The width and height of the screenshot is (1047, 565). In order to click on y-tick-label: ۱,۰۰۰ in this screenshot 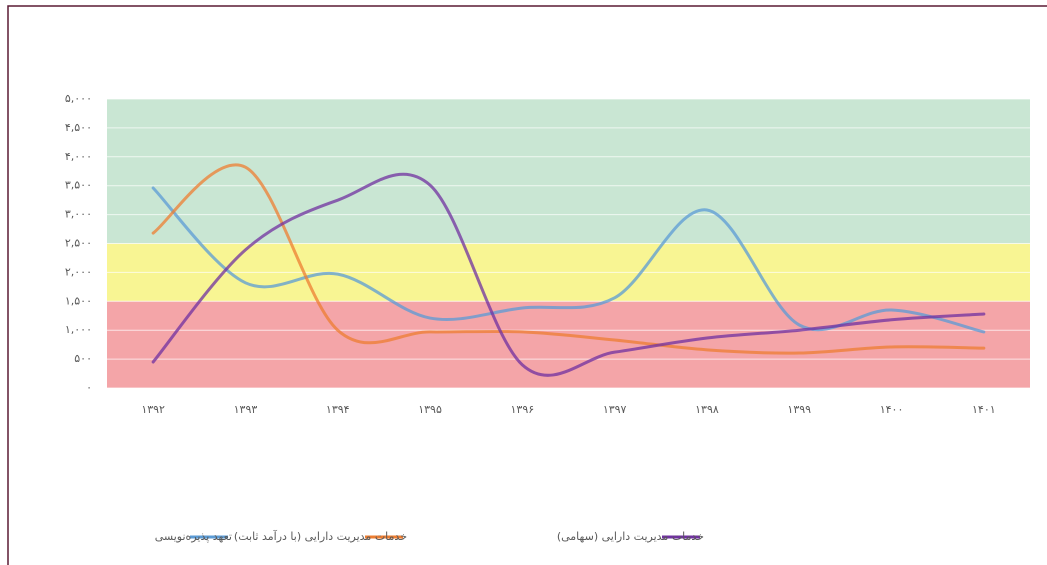, I will do `click(78, 329)`.